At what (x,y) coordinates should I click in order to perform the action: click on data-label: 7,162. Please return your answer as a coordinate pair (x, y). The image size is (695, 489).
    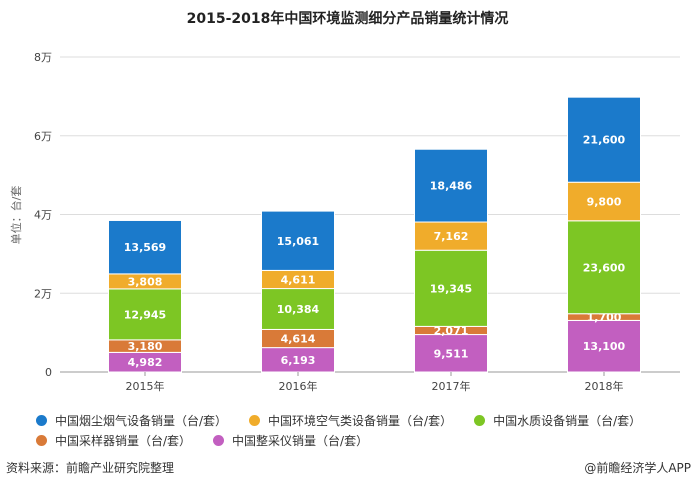
    Looking at the image, I should click on (451, 236).